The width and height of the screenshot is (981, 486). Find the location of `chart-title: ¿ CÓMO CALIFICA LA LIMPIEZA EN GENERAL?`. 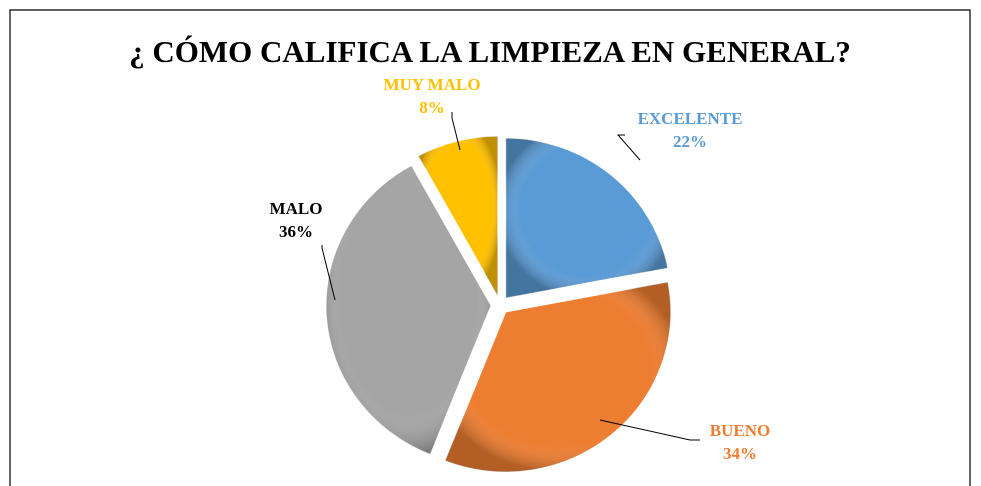

chart-title: ¿ CÓMO CALIFICA LA LIMPIEZA EN GENERAL? is located at coordinates (490, 51).